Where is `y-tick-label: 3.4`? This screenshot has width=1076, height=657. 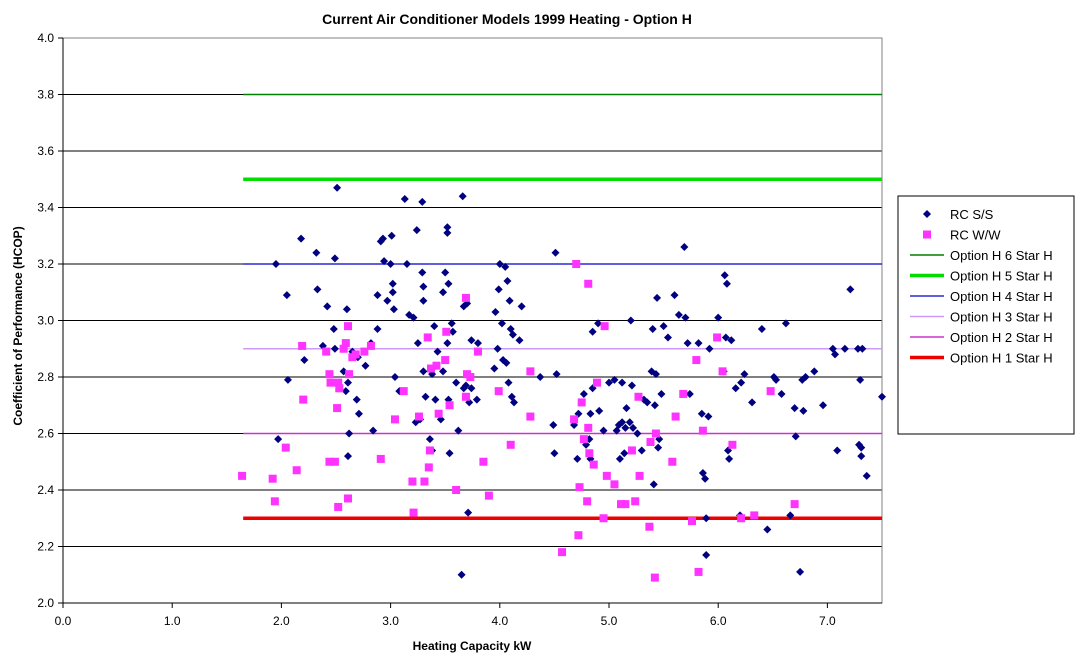 y-tick-label: 3.4 is located at coordinates (45, 208).